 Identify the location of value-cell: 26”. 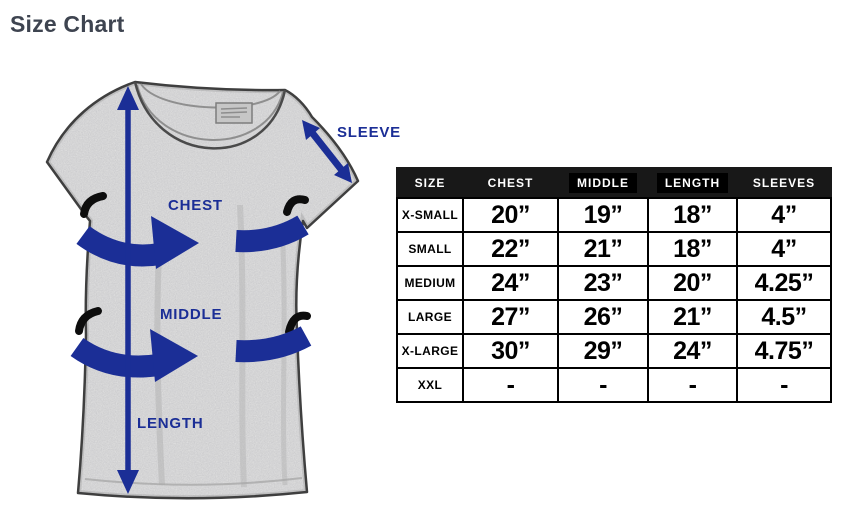
(603, 317).